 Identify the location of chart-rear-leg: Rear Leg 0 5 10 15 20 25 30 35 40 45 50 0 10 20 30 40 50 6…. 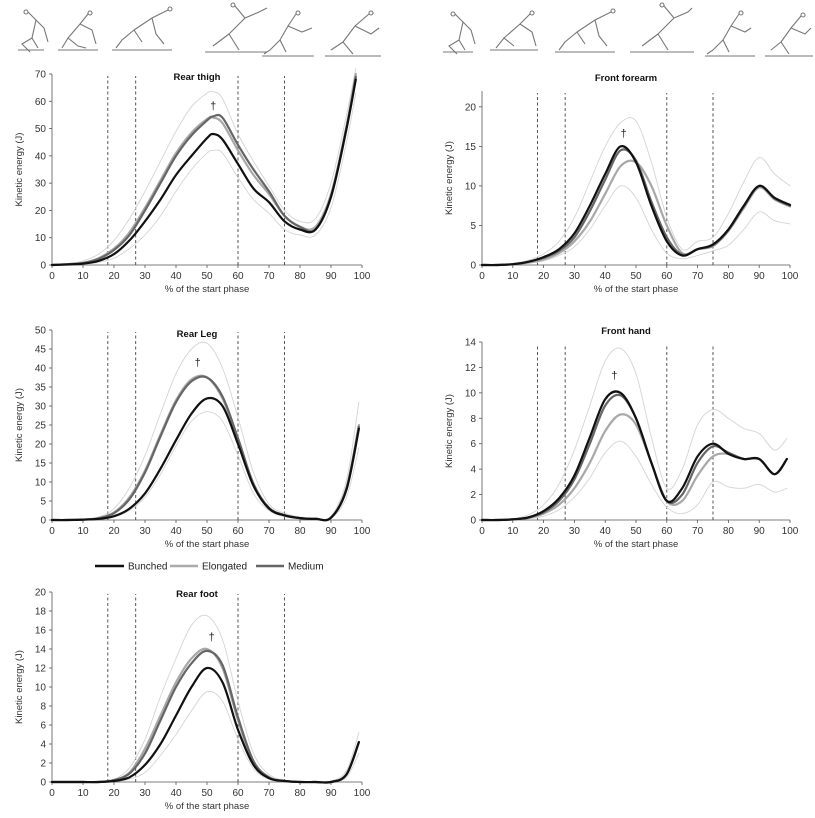
(192, 438).